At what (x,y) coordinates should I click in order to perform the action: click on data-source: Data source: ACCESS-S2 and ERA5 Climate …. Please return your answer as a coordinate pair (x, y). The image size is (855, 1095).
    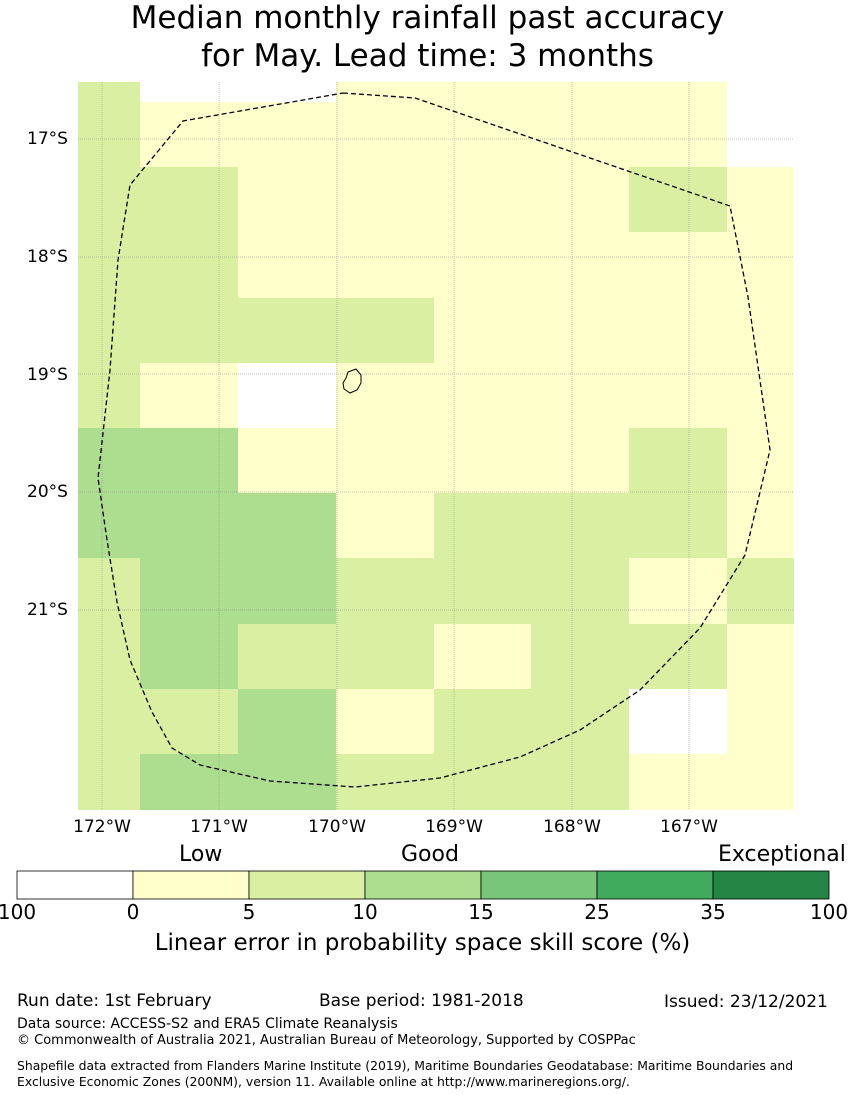
    Looking at the image, I should click on (207, 1024).